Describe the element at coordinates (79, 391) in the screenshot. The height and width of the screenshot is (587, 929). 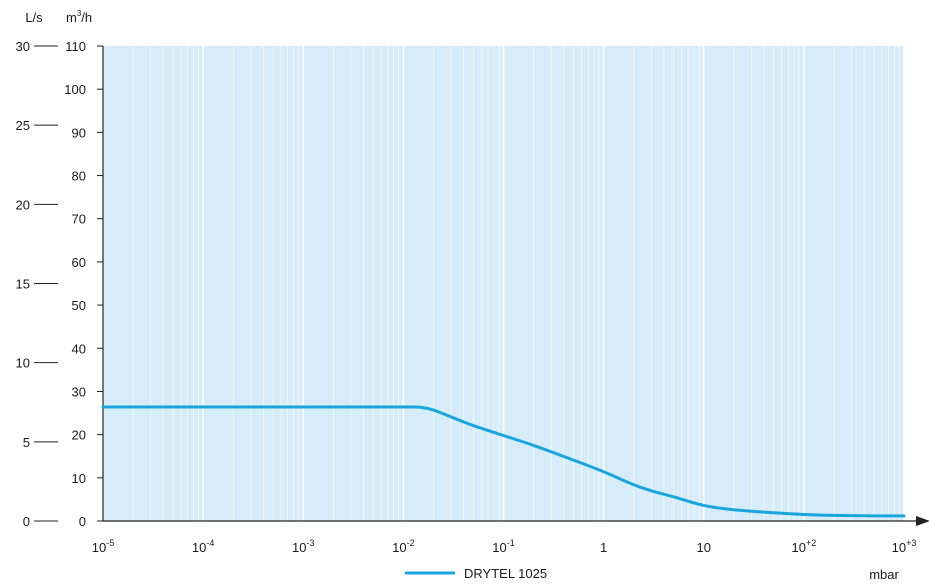
I see `y-tick-label: 30` at that location.